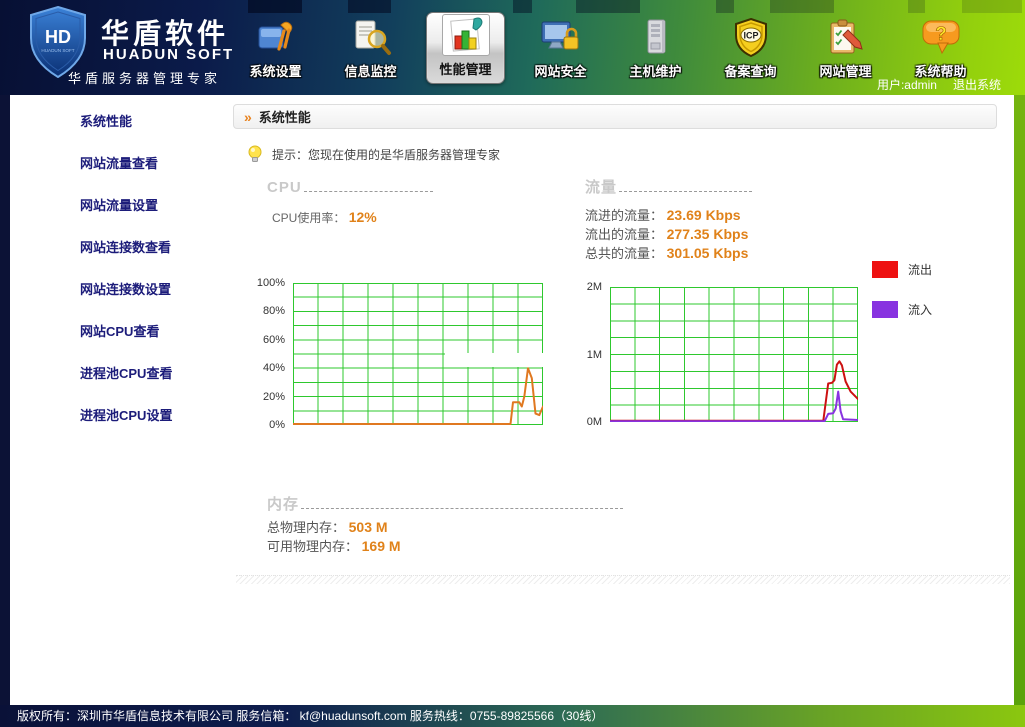  Describe the element at coordinates (58, 37) in the screenshot. I see `svg-text: HD` at that location.